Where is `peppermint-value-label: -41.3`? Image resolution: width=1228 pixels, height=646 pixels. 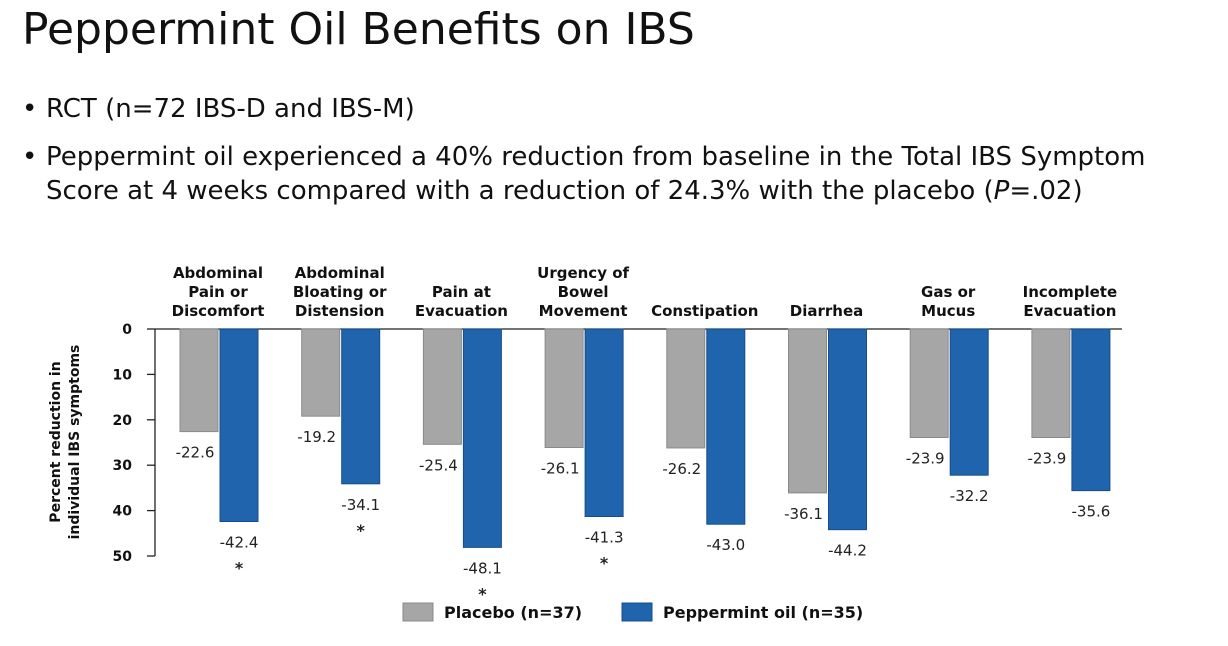
peppermint-value-label: -41.3 is located at coordinates (604, 538).